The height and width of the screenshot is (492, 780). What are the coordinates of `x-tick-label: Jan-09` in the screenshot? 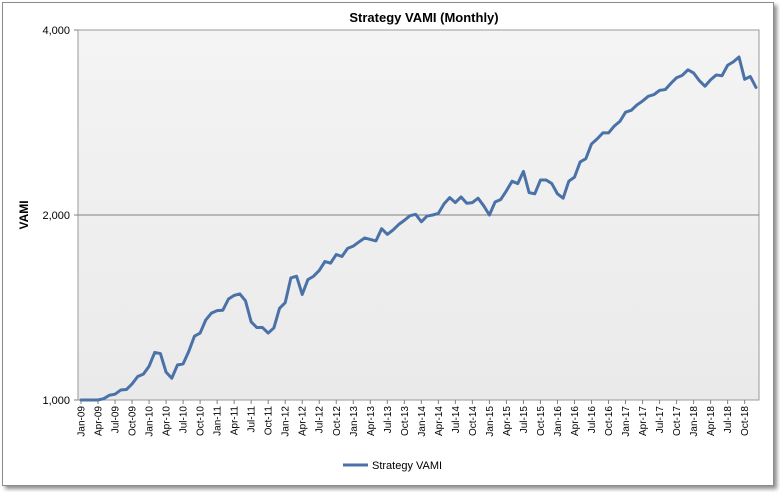 It's located at (82, 421).